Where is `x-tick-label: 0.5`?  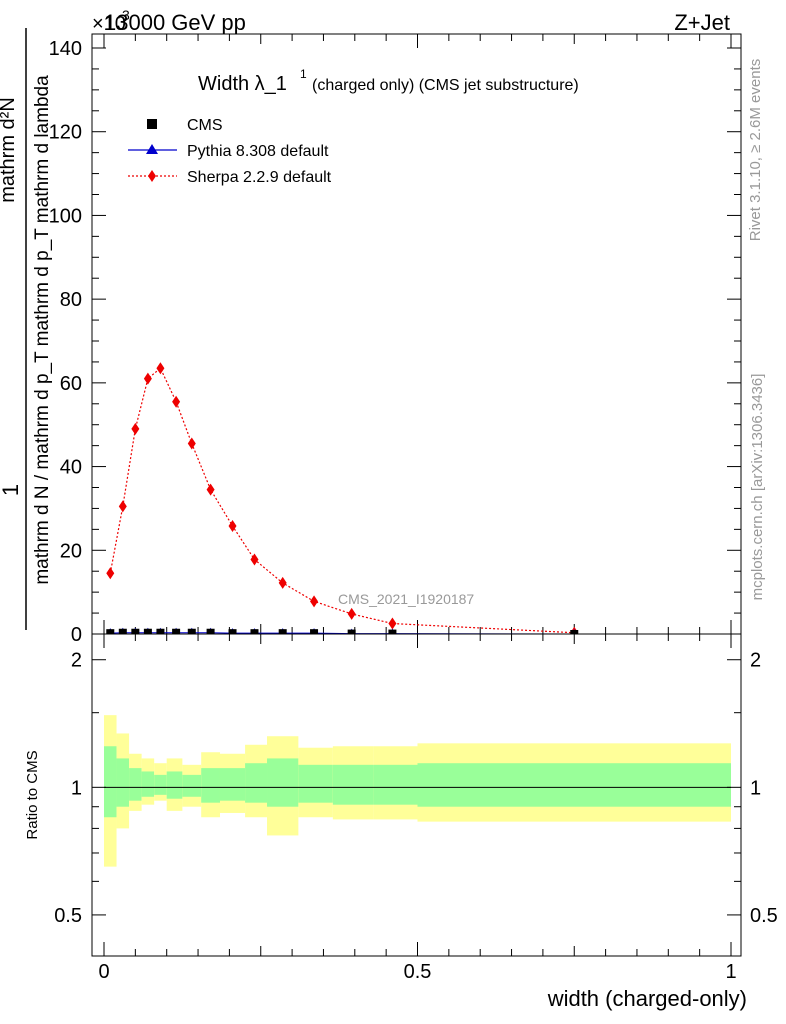 x-tick-label: 0.5 is located at coordinates (418, 972).